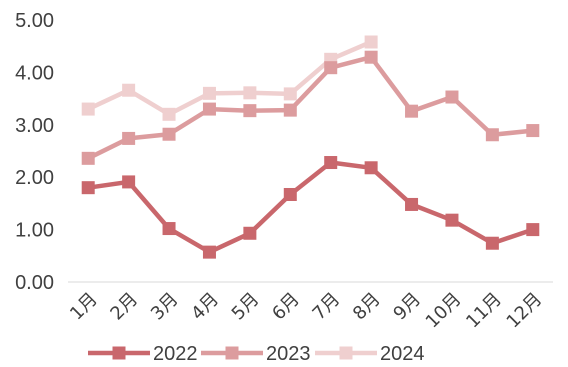  I want to click on series-line, so click(229, 78).